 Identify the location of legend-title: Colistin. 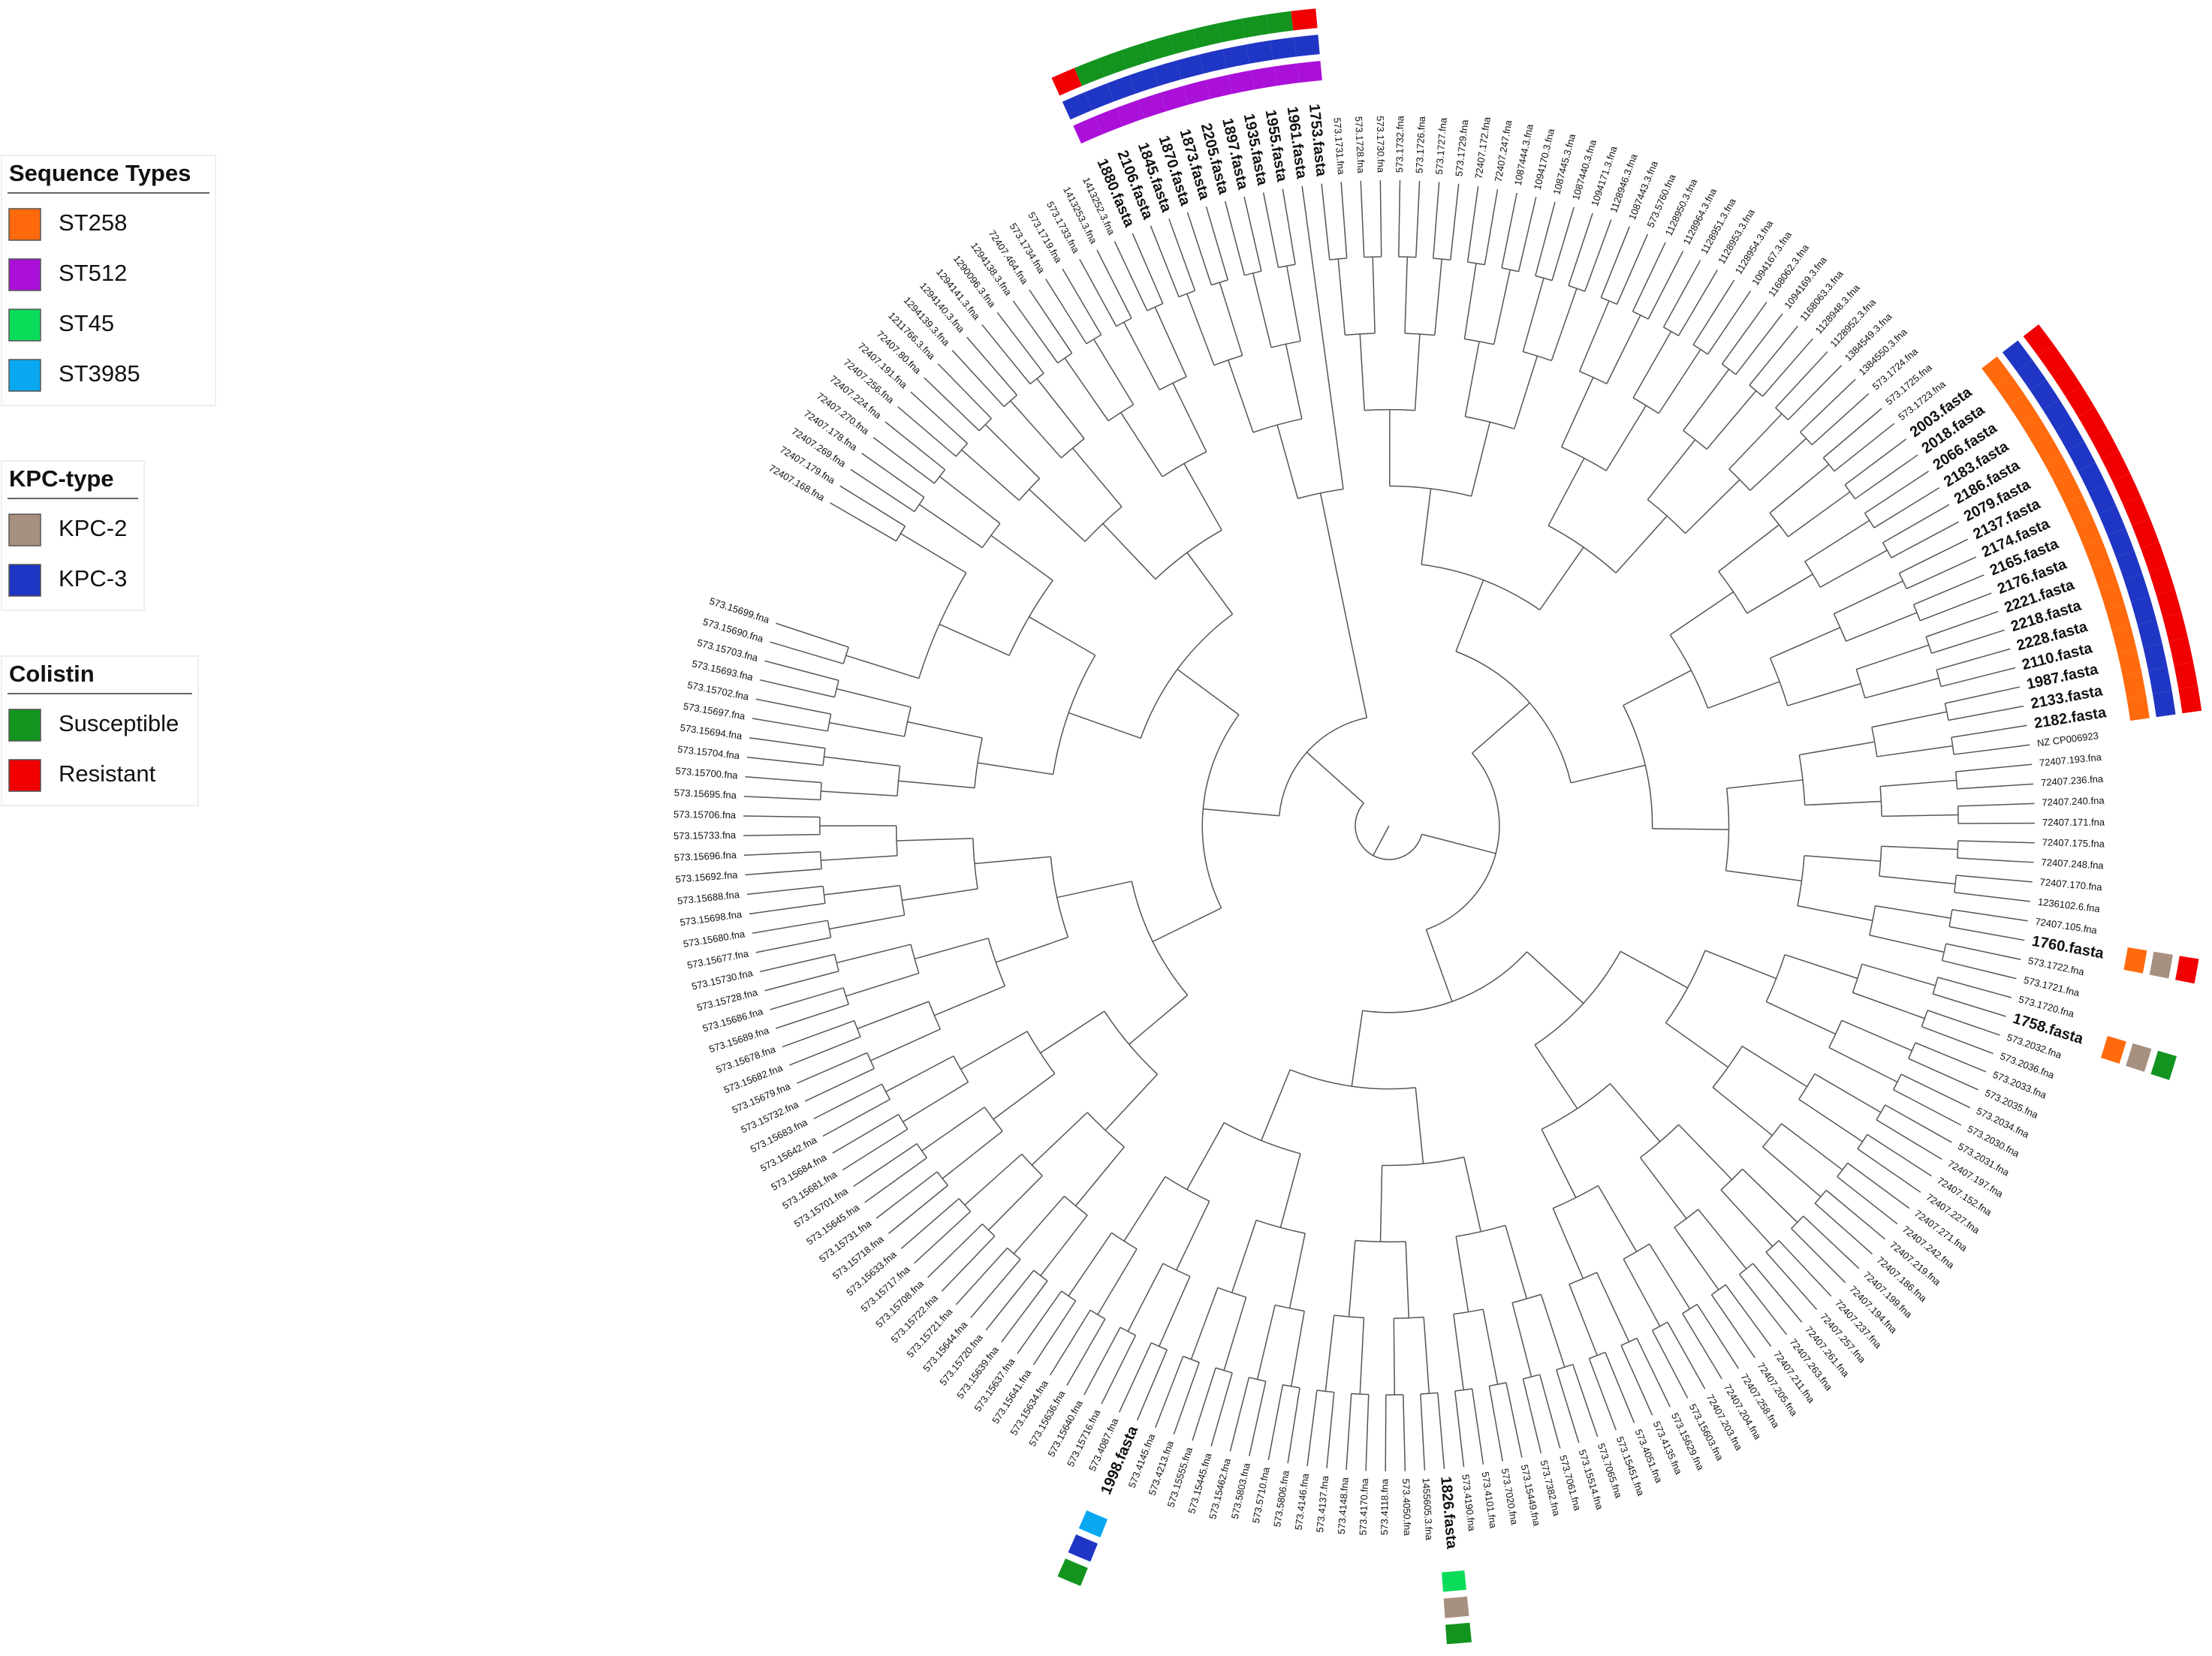
(52, 674).